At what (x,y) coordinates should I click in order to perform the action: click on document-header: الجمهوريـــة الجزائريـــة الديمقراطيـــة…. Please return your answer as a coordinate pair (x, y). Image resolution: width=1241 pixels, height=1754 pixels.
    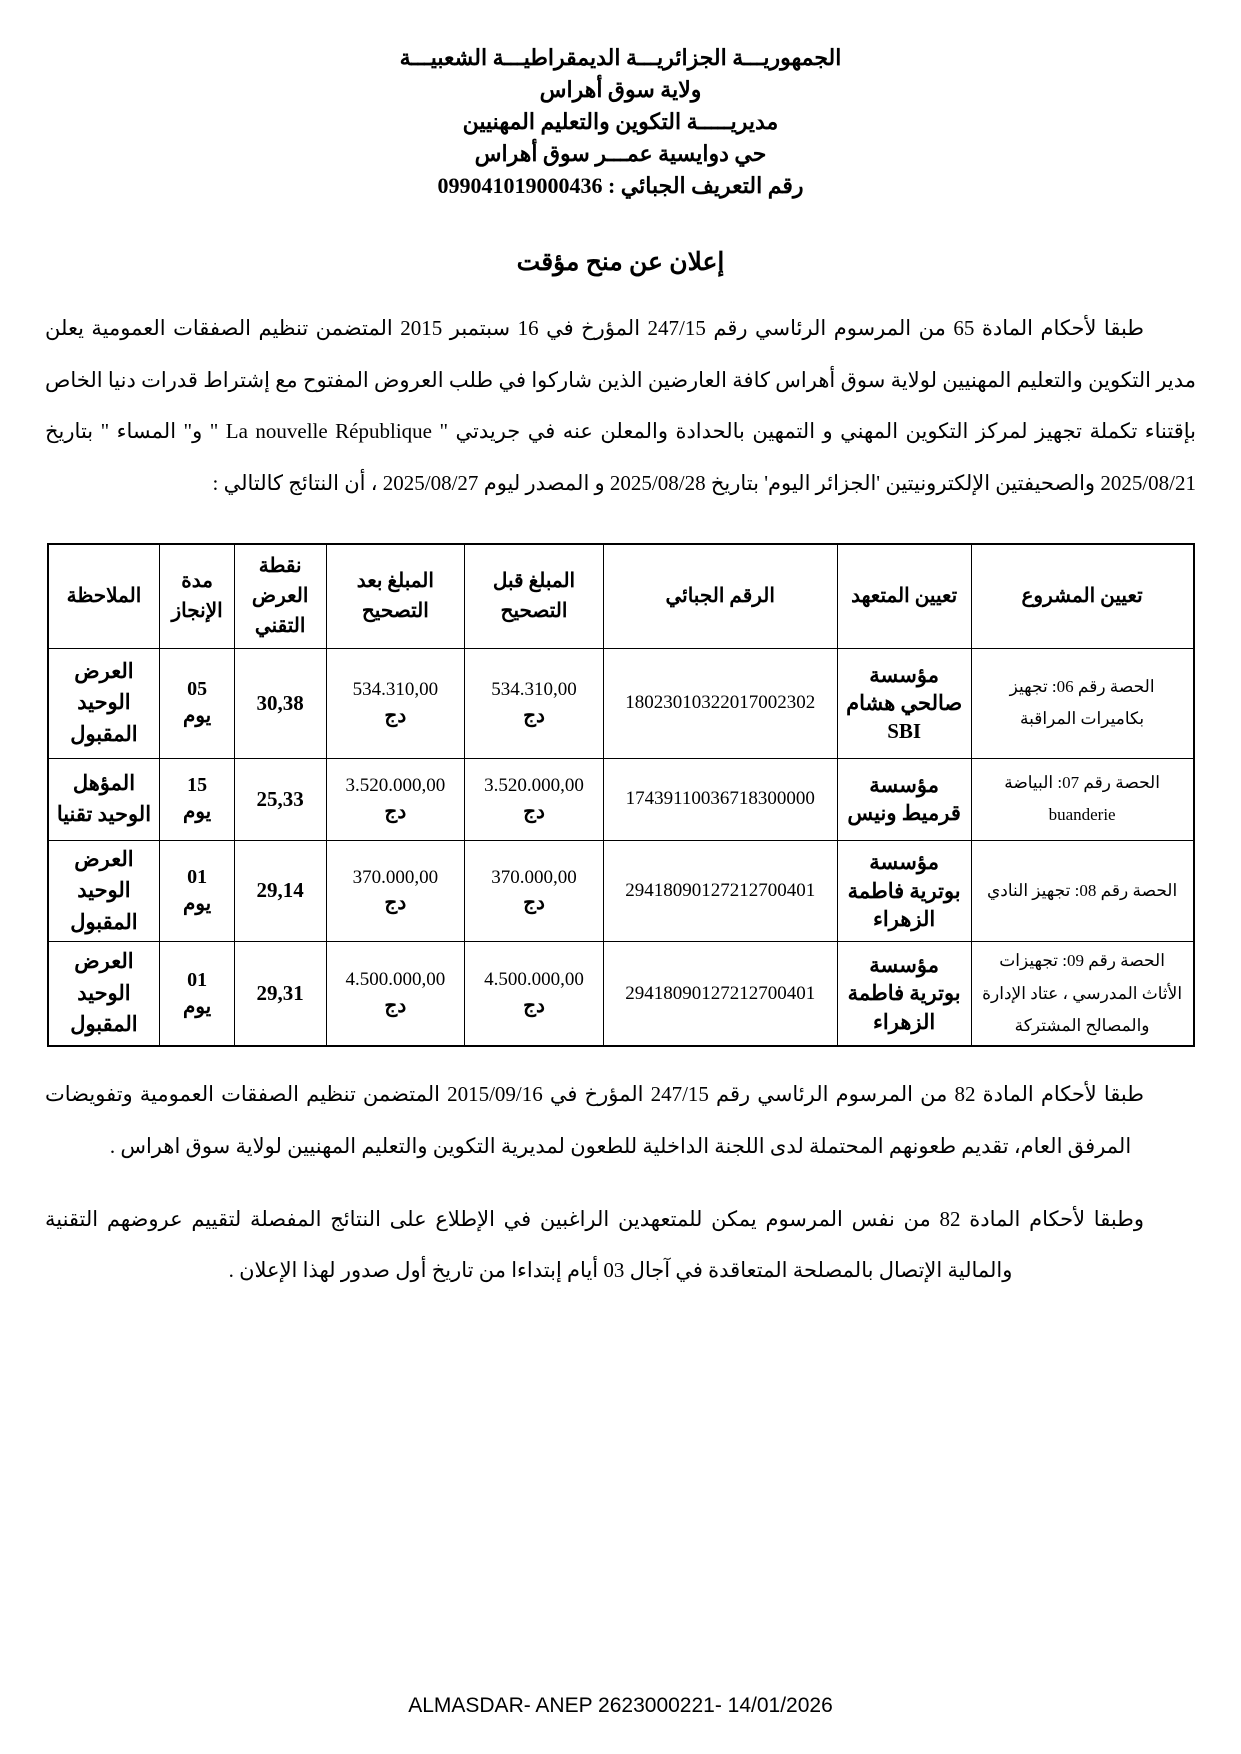
    Looking at the image, I should click on (620, 100).